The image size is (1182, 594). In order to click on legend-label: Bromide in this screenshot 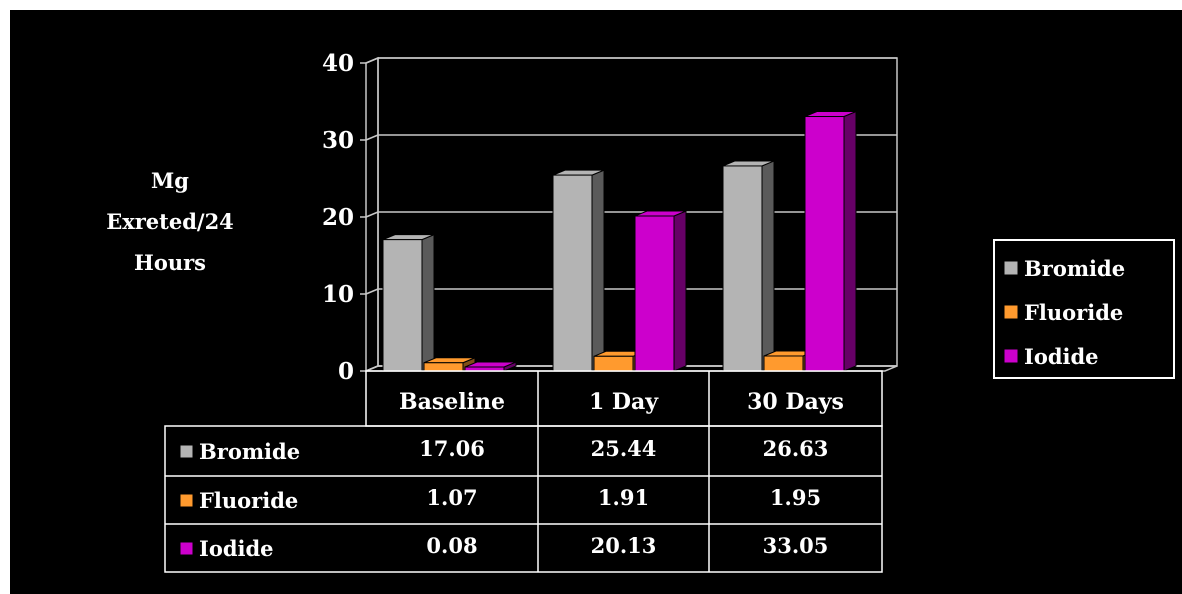, I will do `click(1074, 268)`.